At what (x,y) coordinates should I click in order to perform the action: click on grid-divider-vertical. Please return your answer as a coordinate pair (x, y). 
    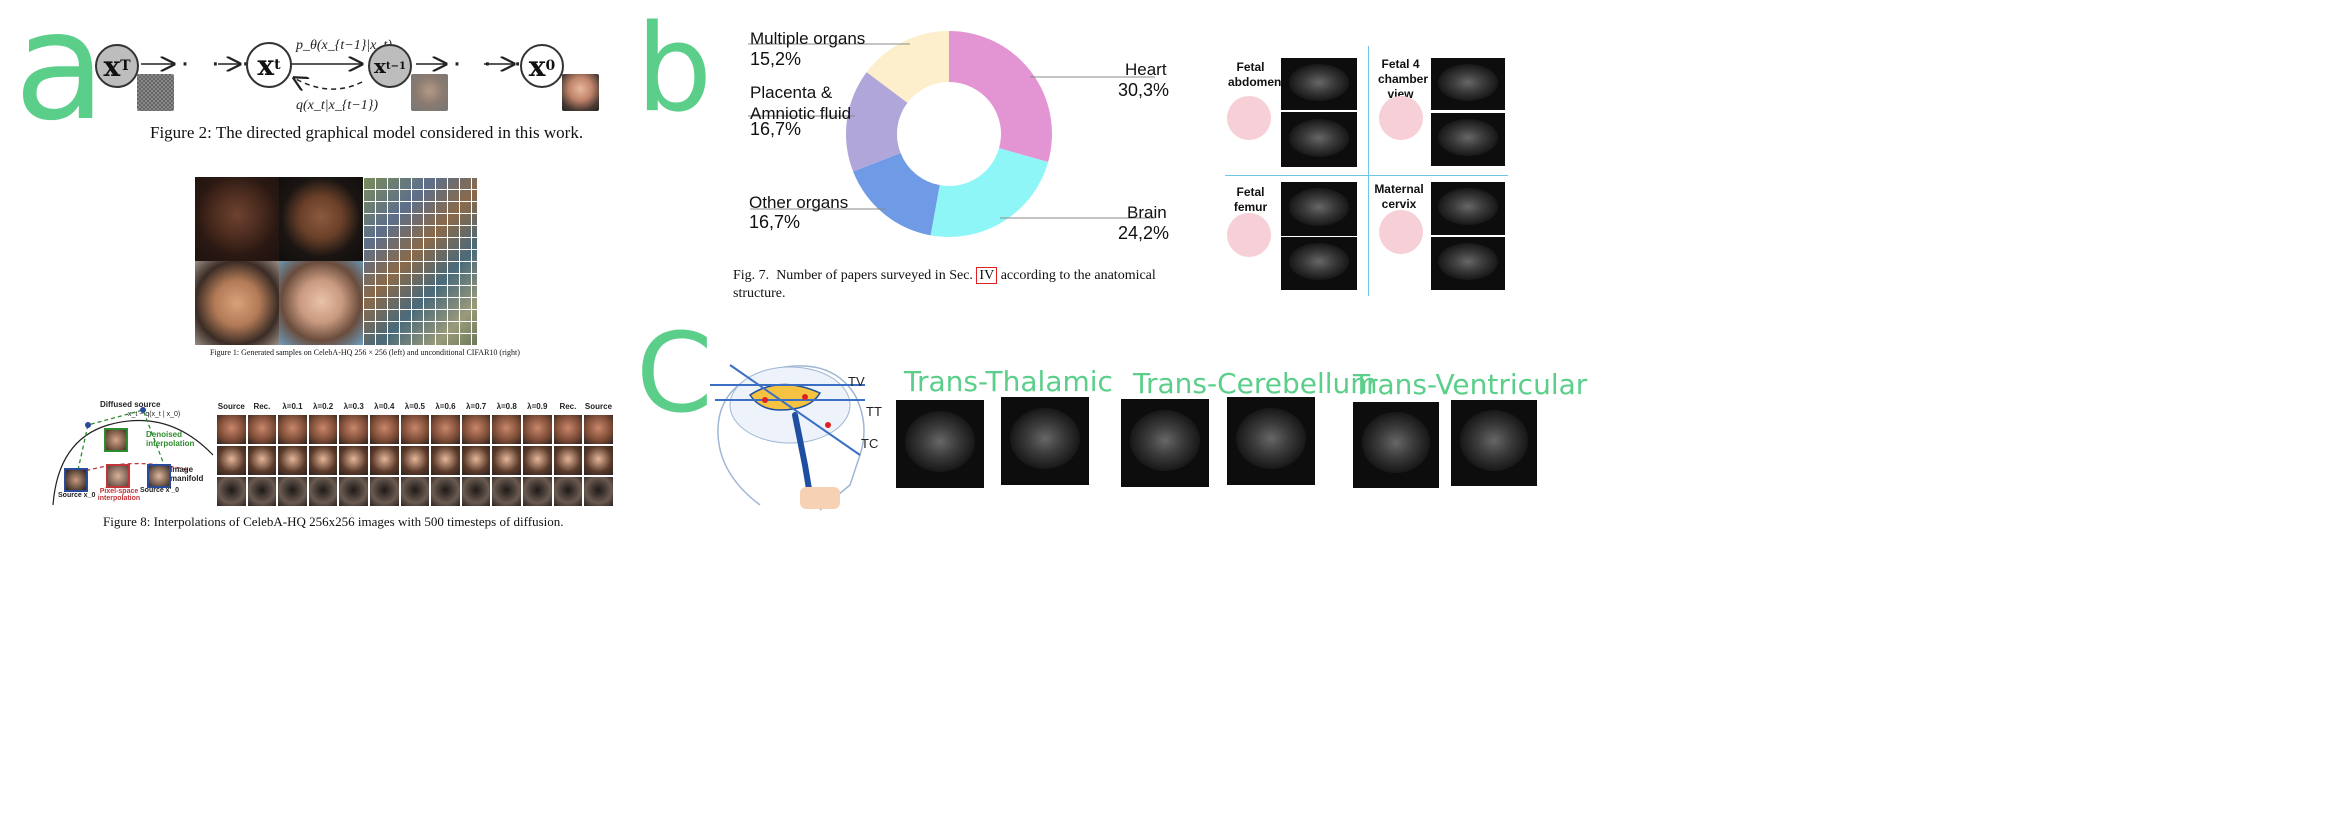
    Looking at the image, I should click on (1368, 171).